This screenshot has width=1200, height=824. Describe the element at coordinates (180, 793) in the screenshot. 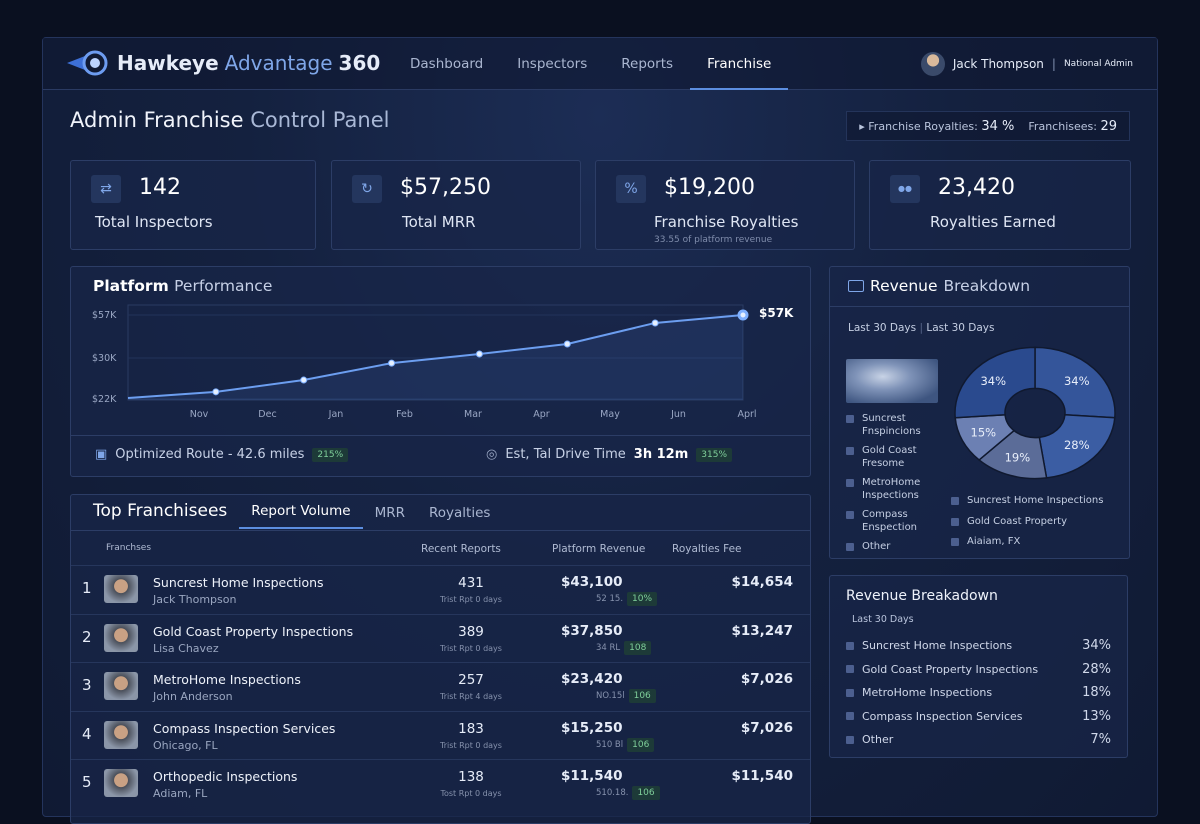

I see `franchise-owner: Adiam, FL` at that location.